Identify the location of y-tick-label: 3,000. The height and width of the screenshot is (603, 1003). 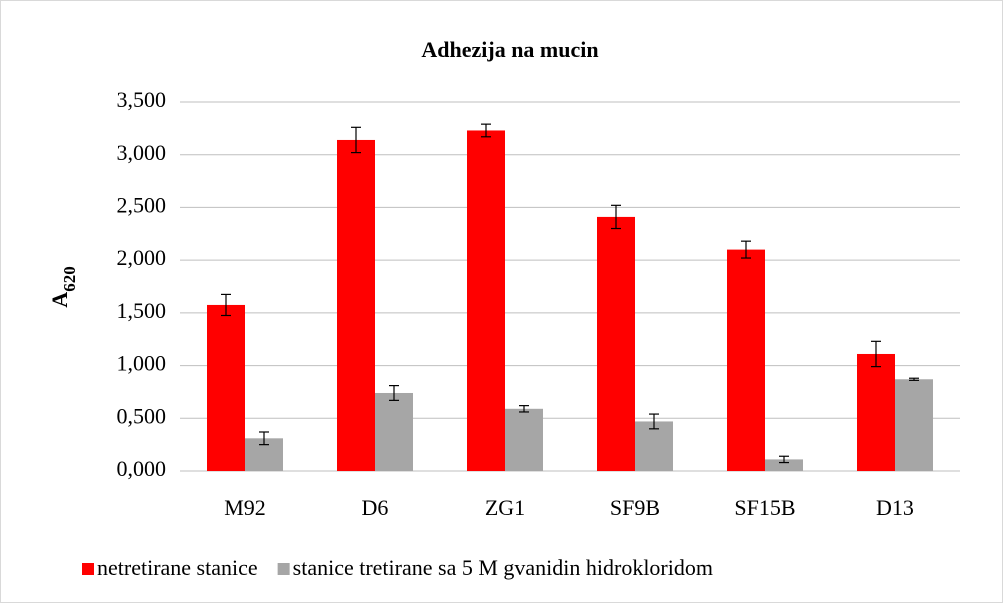
(142, 152).